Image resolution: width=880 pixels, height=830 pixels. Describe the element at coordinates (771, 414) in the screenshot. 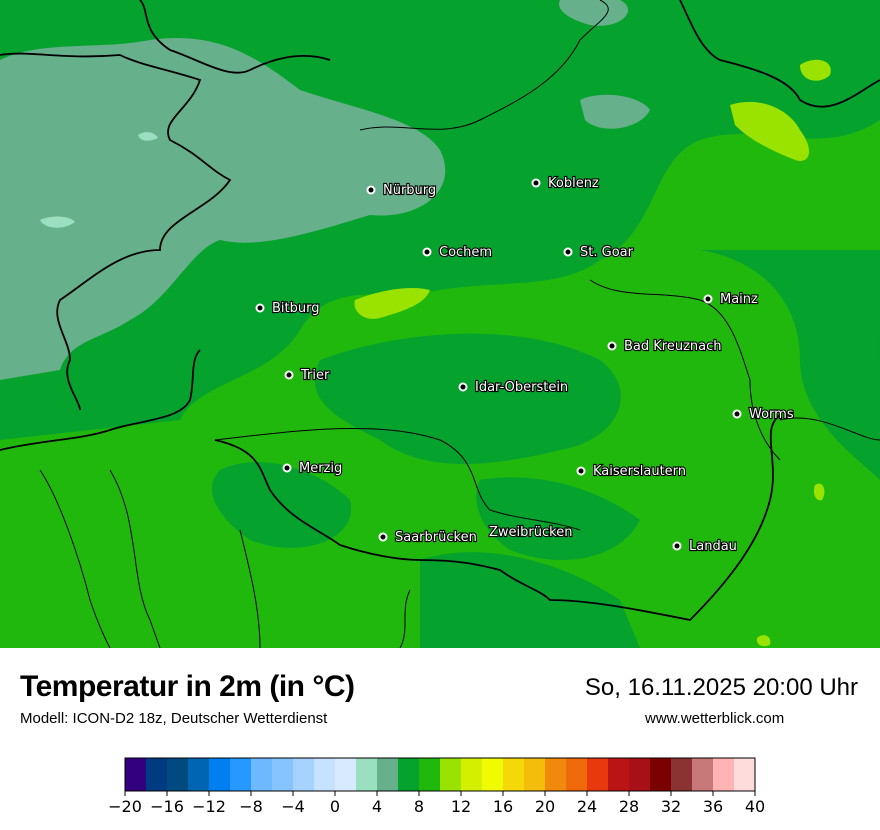

I see `city-label: Worms` at that location.